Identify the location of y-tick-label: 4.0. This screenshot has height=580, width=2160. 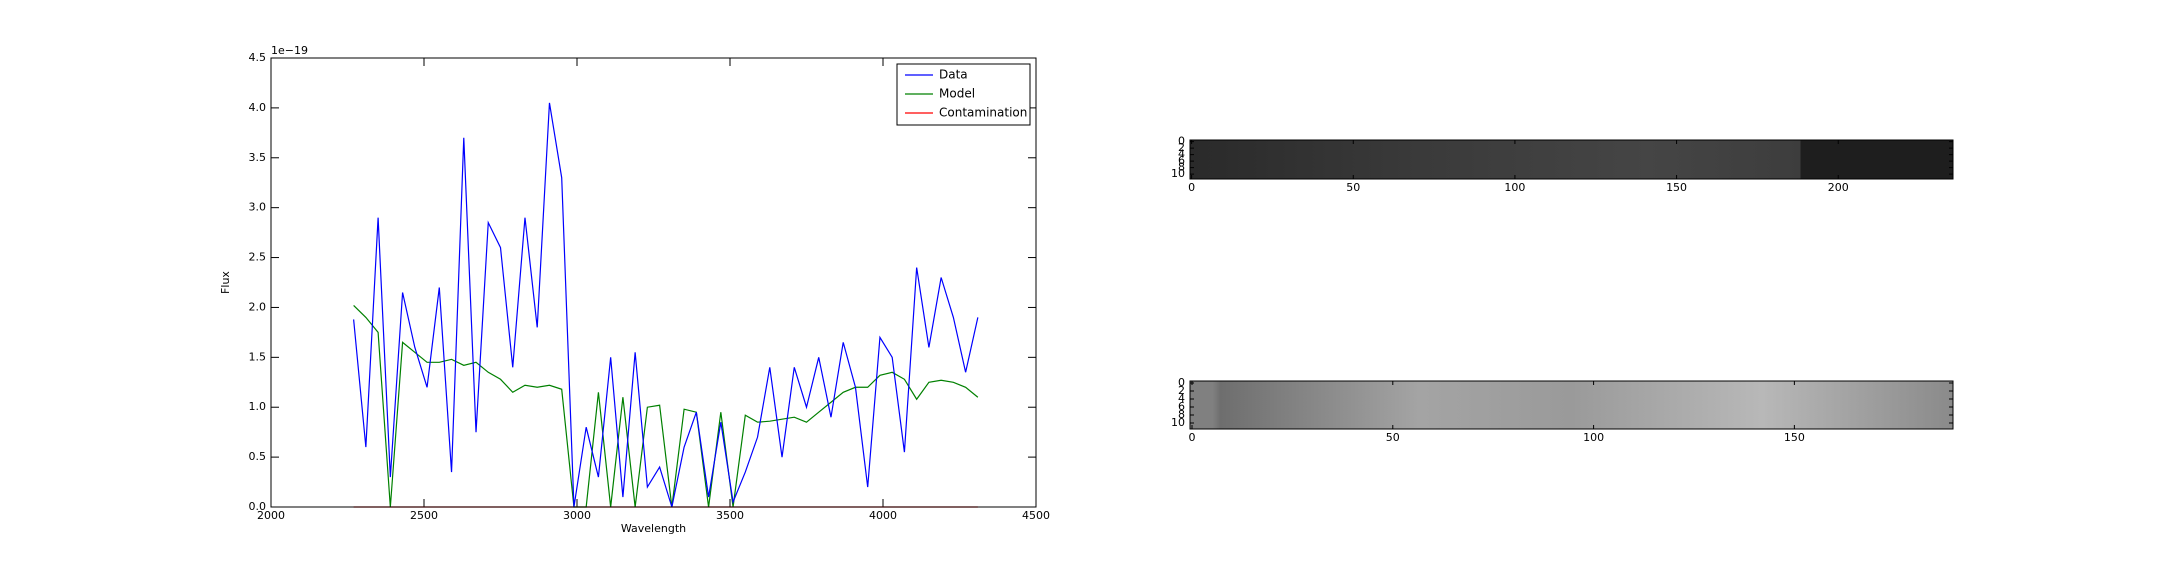
(258, 107).